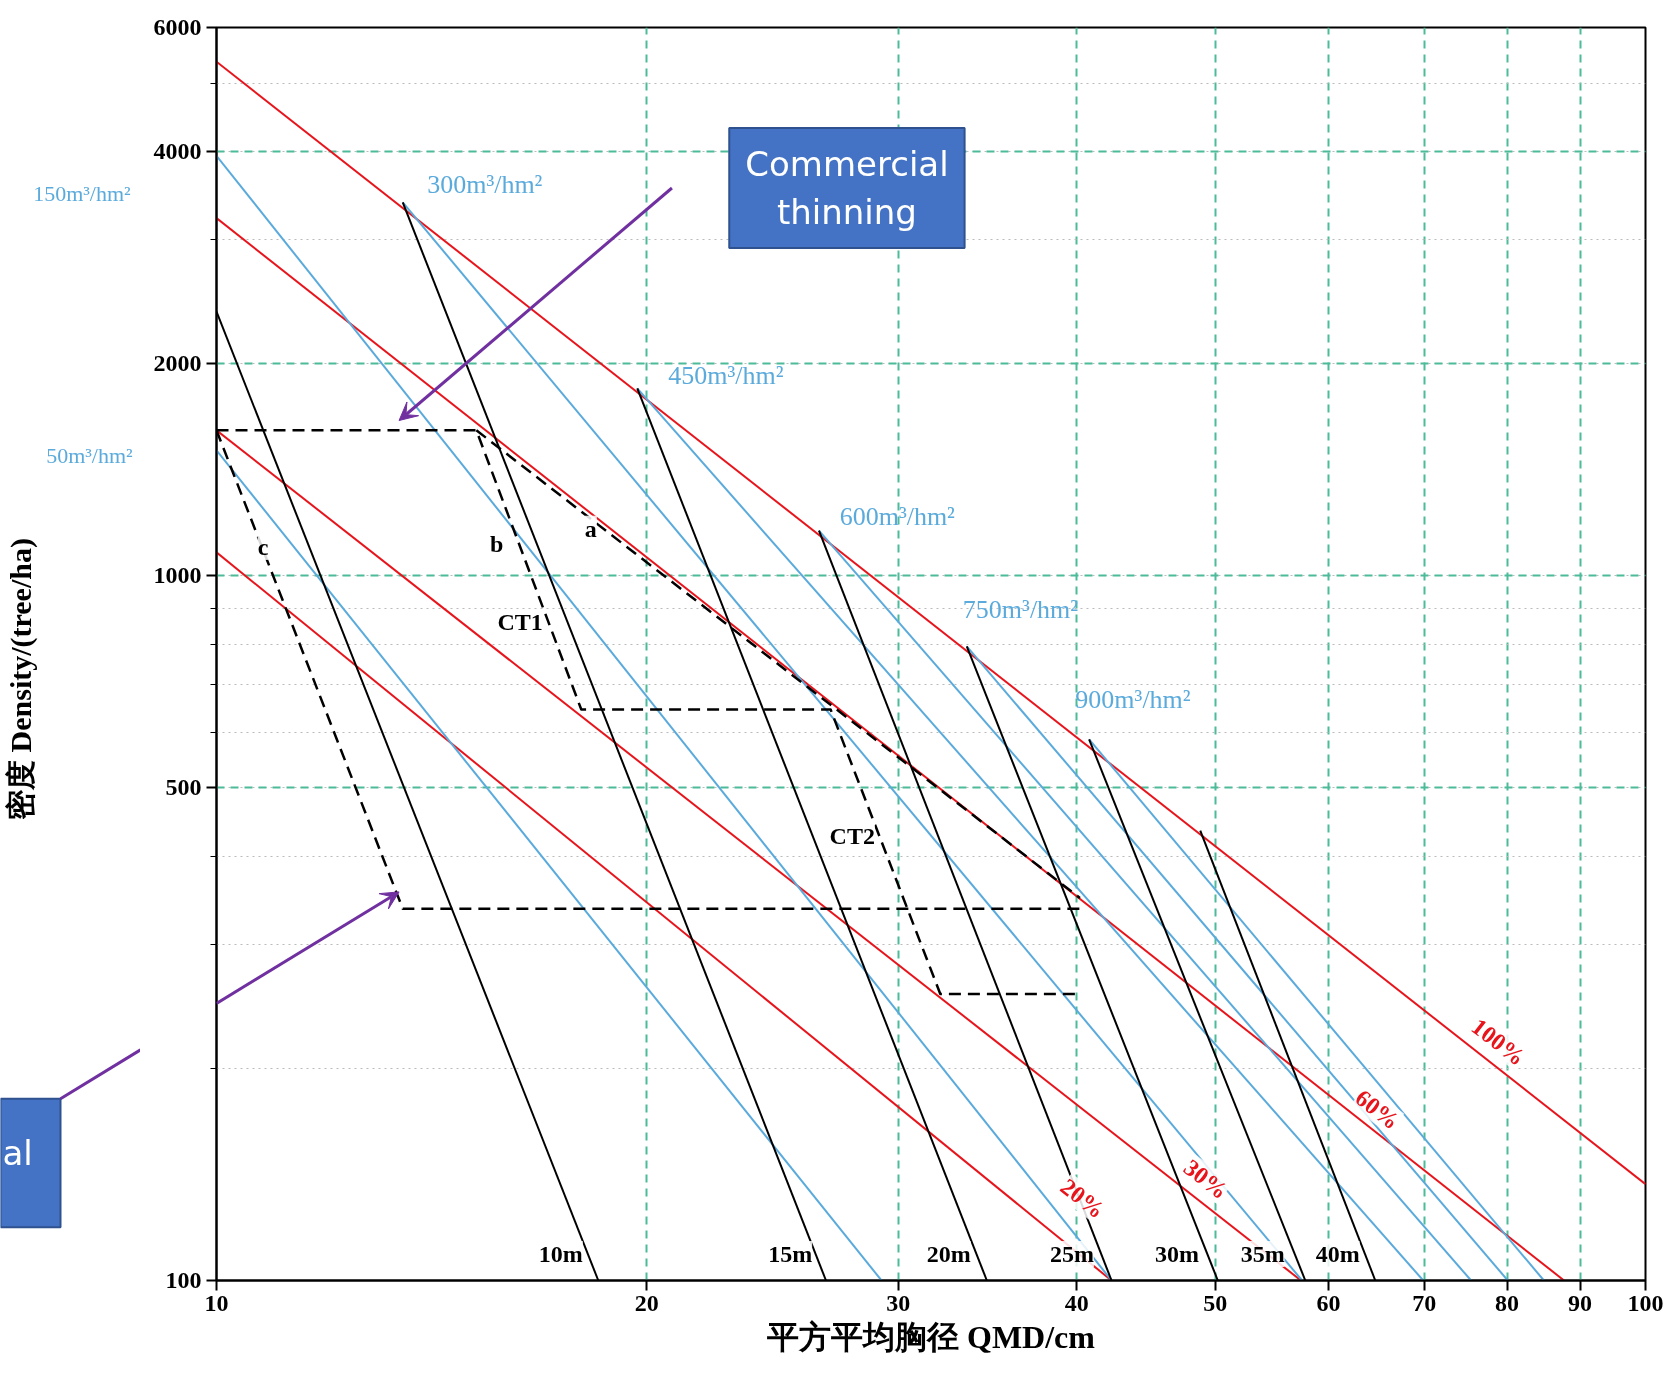 The height and width of the screenshot is (1395, 1680). I want to click on x-axis-title: 平方平均胸径 QMD/cm, so click(931, 1336).